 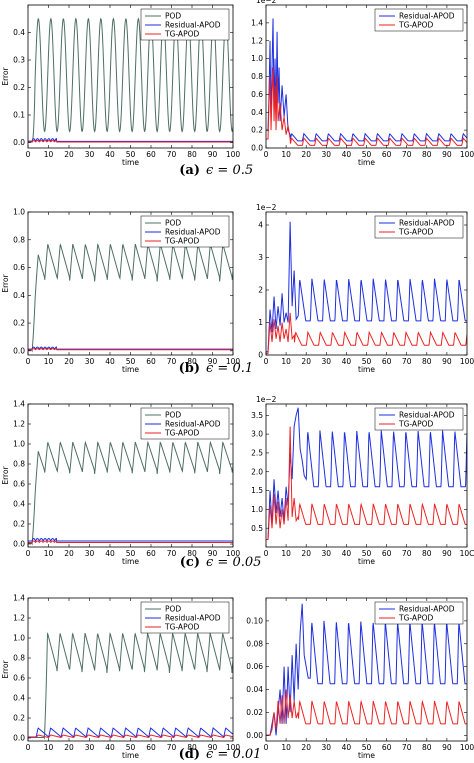 I want to click on series-line-pod, so click(x=130, y=80).